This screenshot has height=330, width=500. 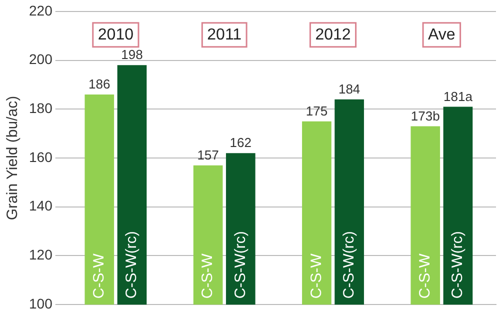 I want to click on data-label: 162, so click(x=241, y=142).